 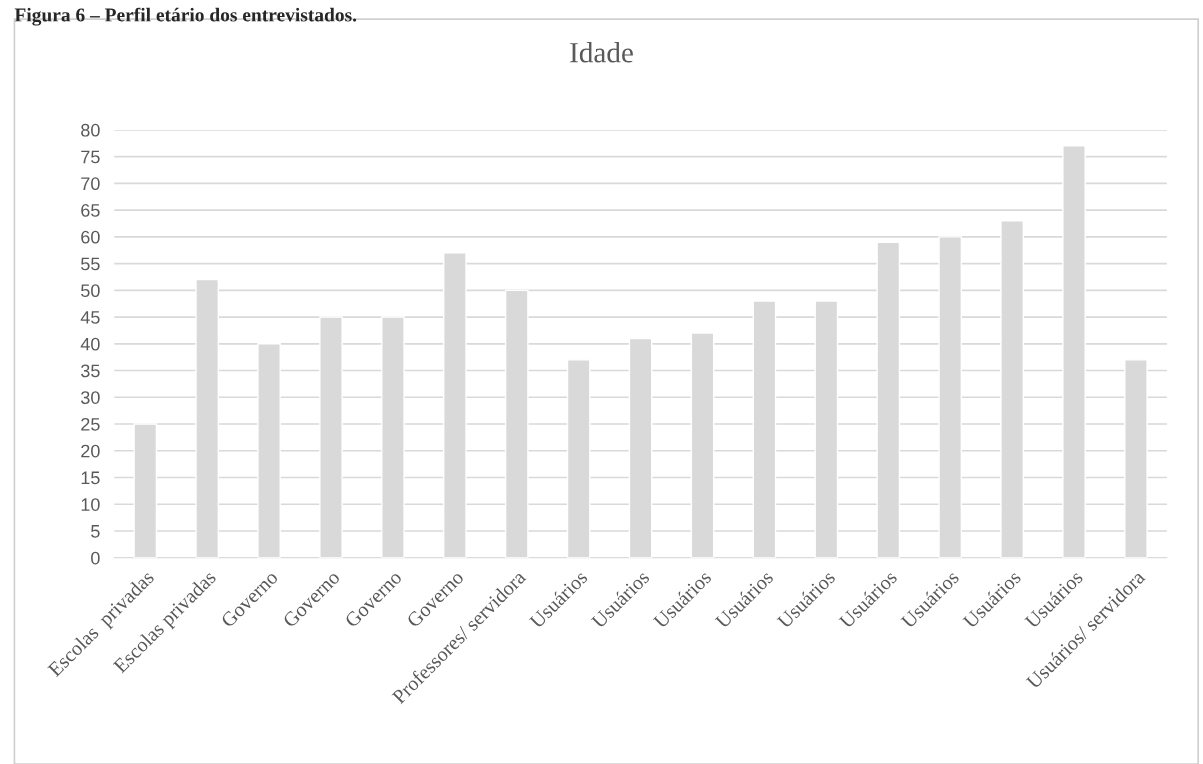 What do you see at coordinates (90, 184) in the screenshot?
I see `y-tick-label: 70` at bounding box center [90, 184].